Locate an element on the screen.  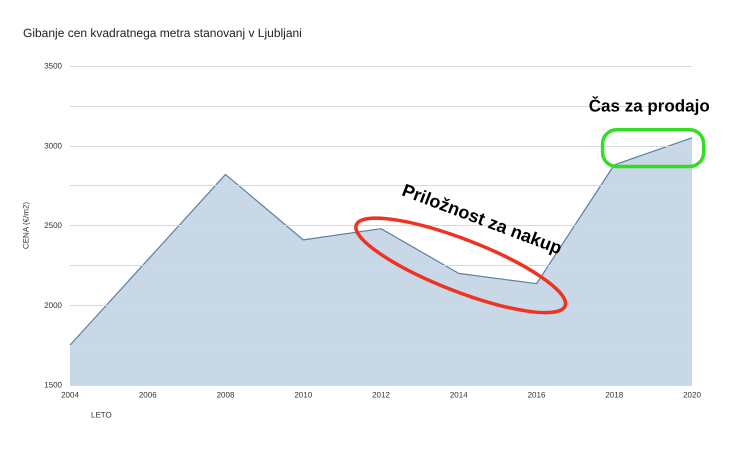
y-tick-label: 1500 is located at coordinates (53, 385).